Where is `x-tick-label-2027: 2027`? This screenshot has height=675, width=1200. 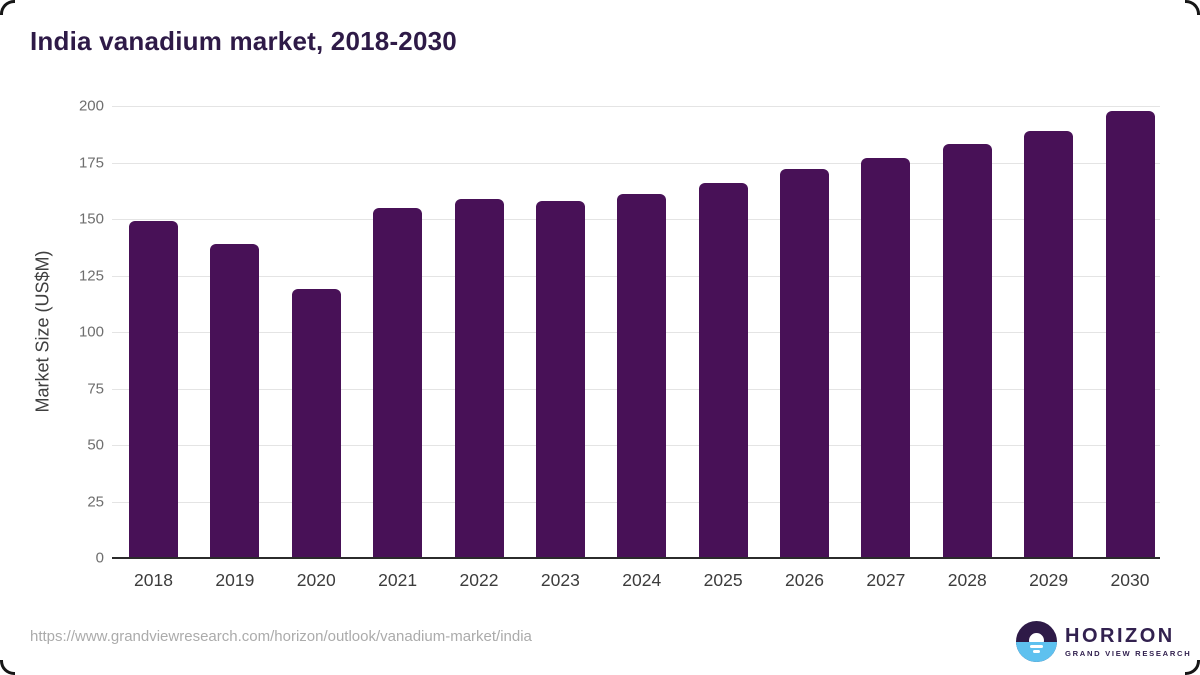
x-tick-label-2027: 2027 is located at coordinates (886, 580).